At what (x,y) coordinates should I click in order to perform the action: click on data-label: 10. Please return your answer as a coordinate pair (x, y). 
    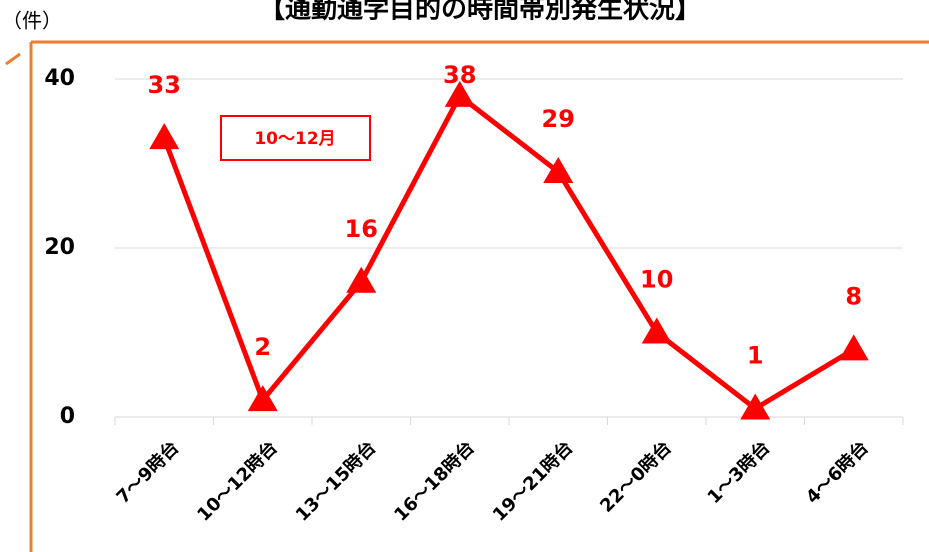
    Looking at the image, I should click on (656, 280).